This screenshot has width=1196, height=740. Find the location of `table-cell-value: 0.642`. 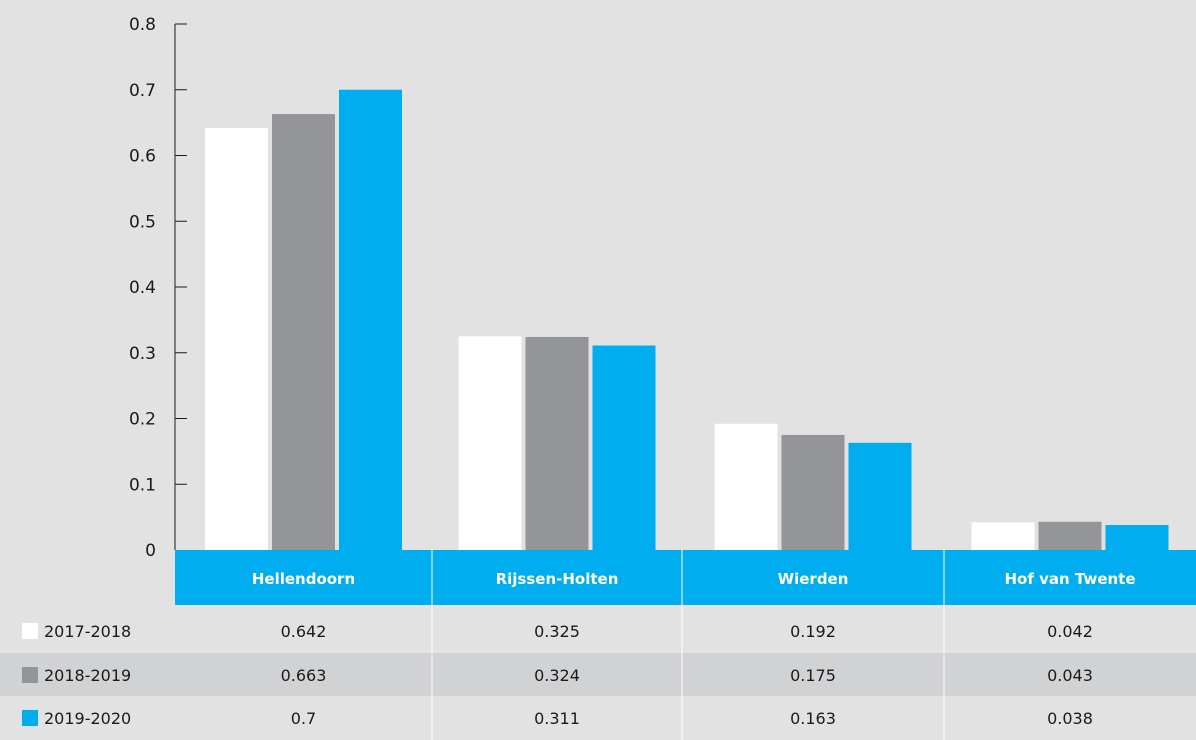

table-cell-value: 0.642 is located at coordinates (304, 631).